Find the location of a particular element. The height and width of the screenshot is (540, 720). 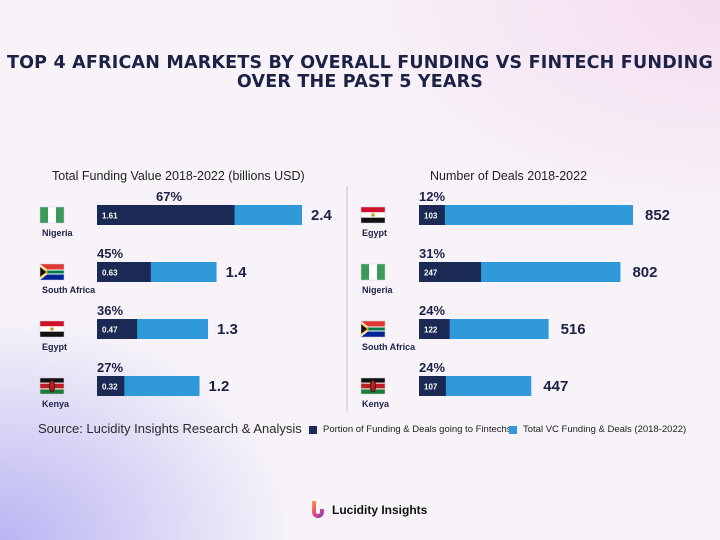

total-value-label: 447 is located at coordinates (555, 386).